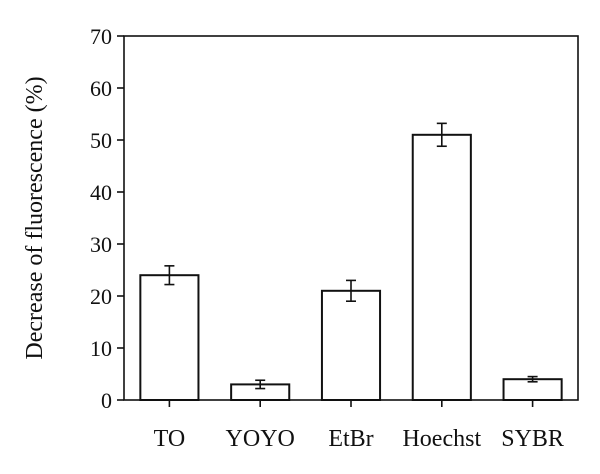 This screenshot has width=600, height=474. I want to click on x-tick-label: TO, so click(170, 439).